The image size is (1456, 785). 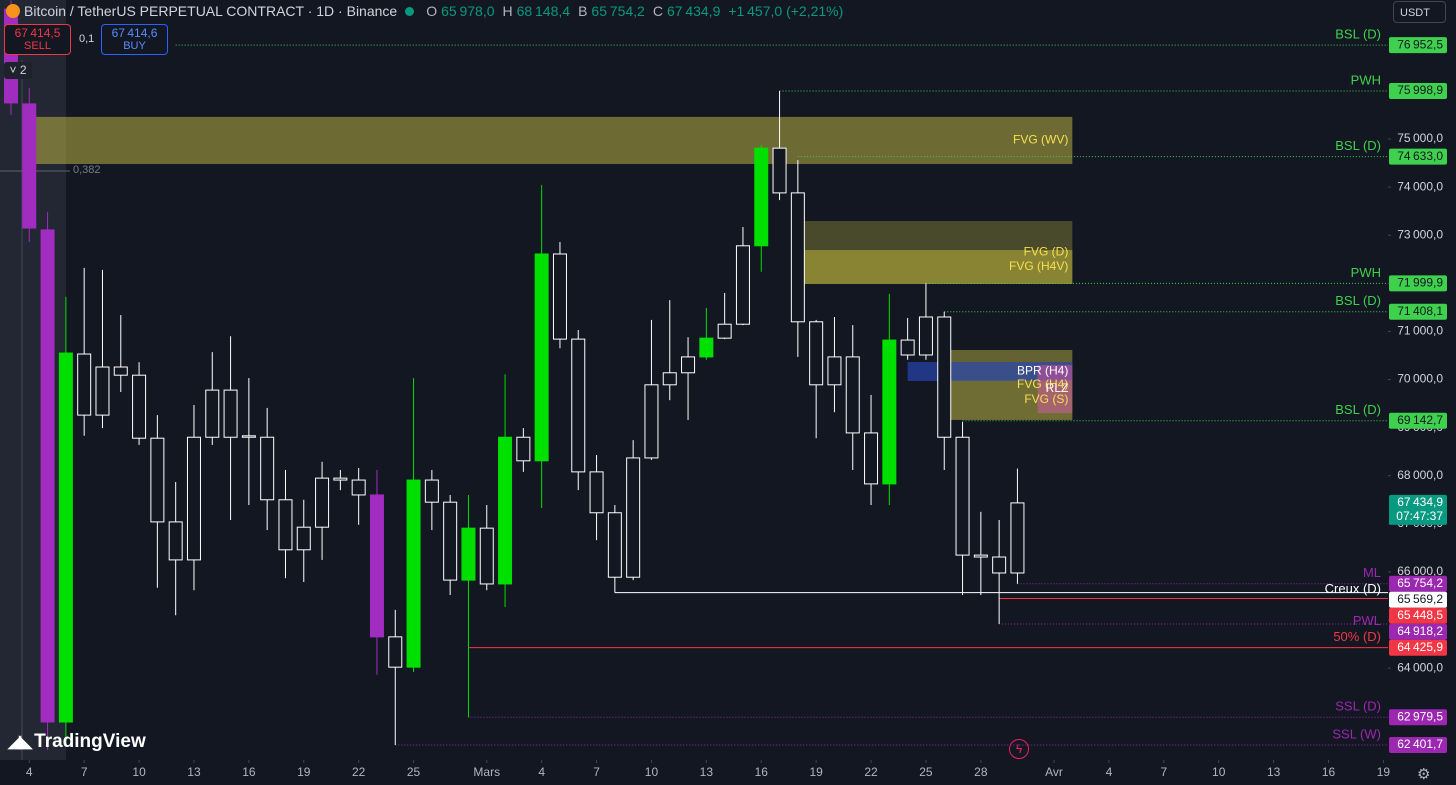 What do you see at coordinates (18, 70) in the screenshot?
I see `layers-toggle: ˅ 2` at bounding box center [18, 70].